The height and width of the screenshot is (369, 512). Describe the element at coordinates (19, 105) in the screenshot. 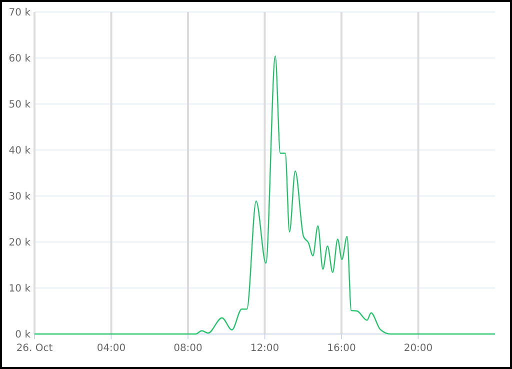

I see `y-tick-label: 50 k` at that location.